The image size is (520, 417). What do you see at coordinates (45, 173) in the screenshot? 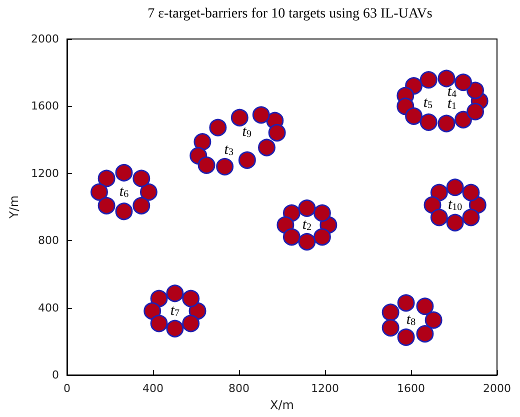
I see `y-tick-label: 1200` at bounding box center [45, 173].